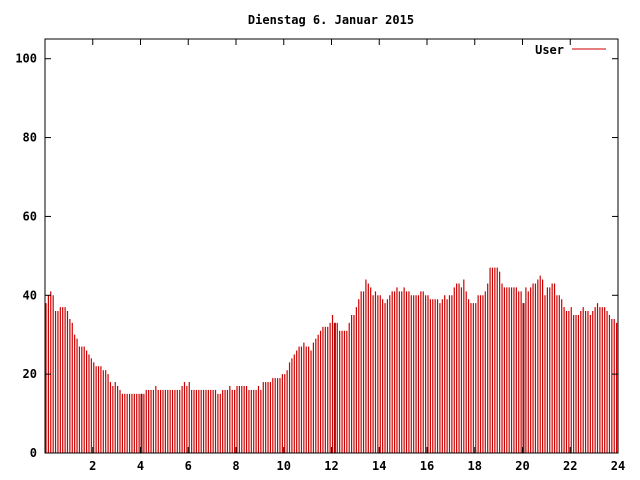 The image size is (640, 480). I want to click on x-tick-label: 6, so click(188, 466).